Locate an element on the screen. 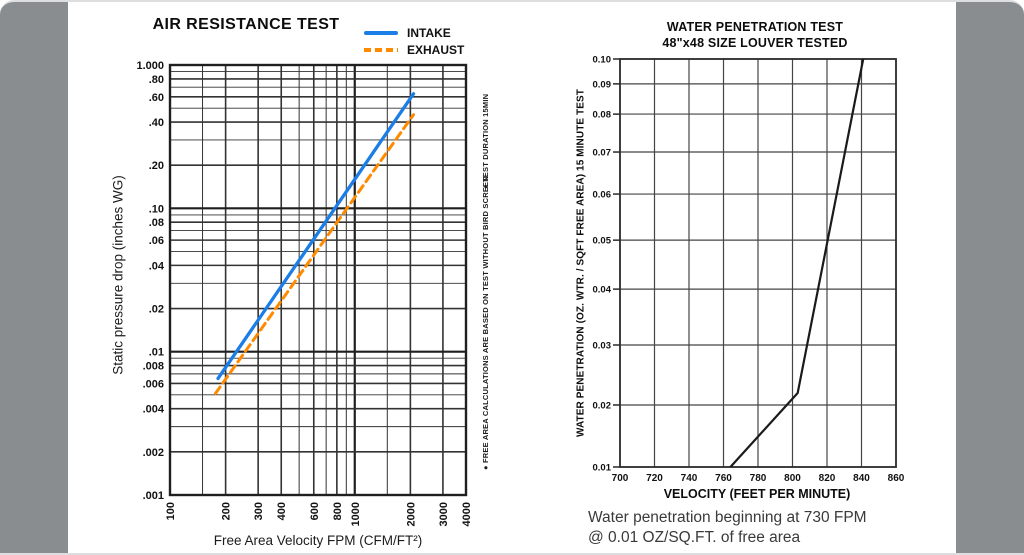  y-tick-label: .02 is located at coordinates (156, 310).